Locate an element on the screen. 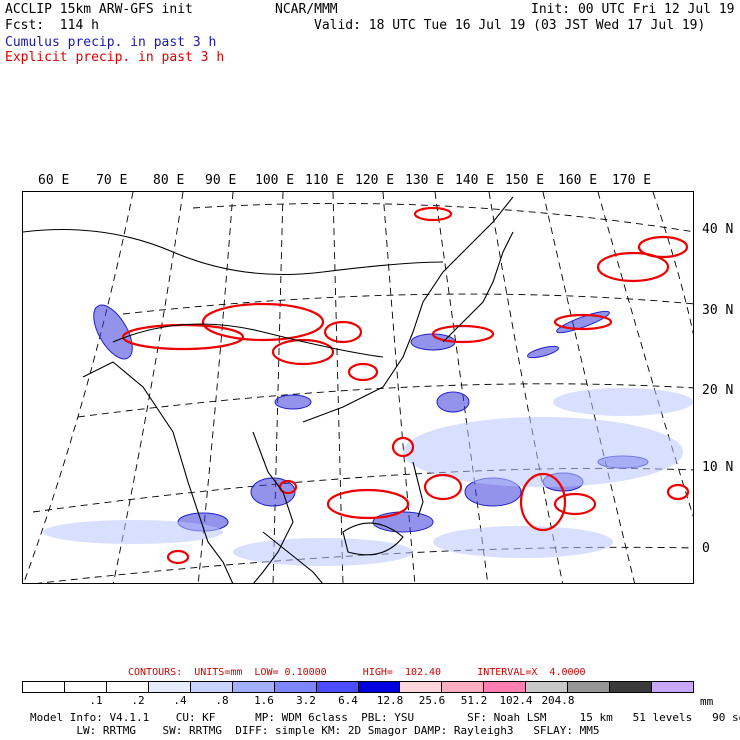 This screenshot has width=740, height=740. lat-label: 30 N is located at coordinates (718, 310).